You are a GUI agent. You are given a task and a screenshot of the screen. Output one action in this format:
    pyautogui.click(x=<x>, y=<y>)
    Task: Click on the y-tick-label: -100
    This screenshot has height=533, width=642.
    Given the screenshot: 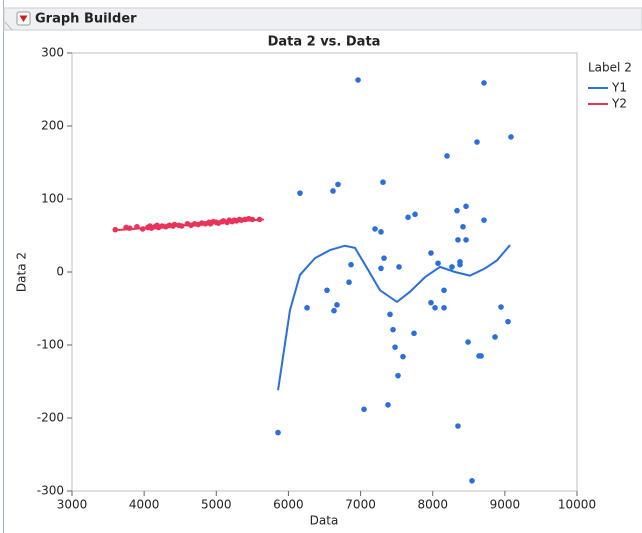 What is the action you would take?
    pyautogui.click(x=50, y=345)
    